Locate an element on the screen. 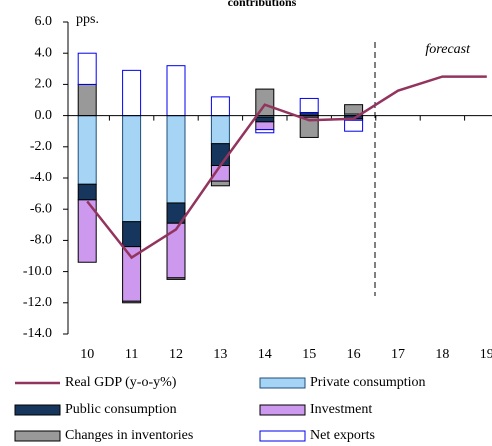 The height and width of the screenshot is (446, 492). forecast-label: forecast is located at coordinates (448, 49).